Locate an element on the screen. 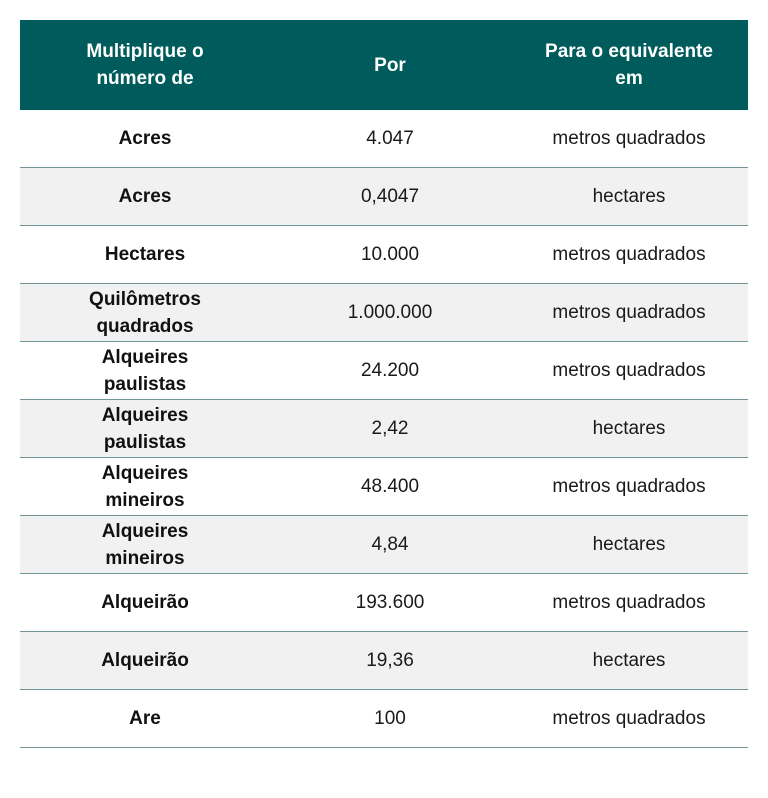 The image size is (768, 798). table-cell: 193.600 is located at coordinates (390, 602).